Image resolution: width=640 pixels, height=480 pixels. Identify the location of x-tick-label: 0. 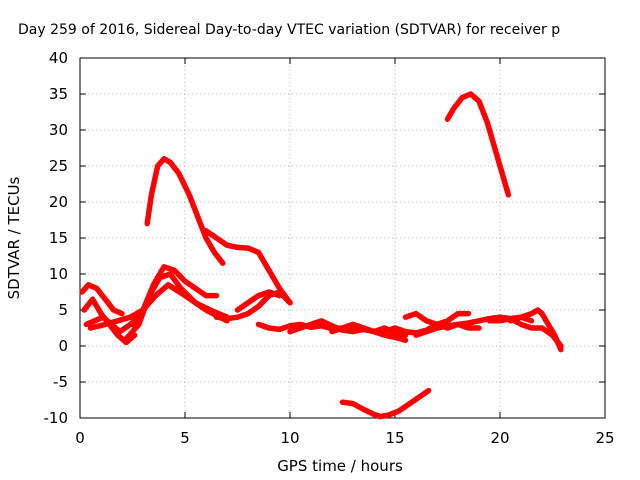
(80, 438).